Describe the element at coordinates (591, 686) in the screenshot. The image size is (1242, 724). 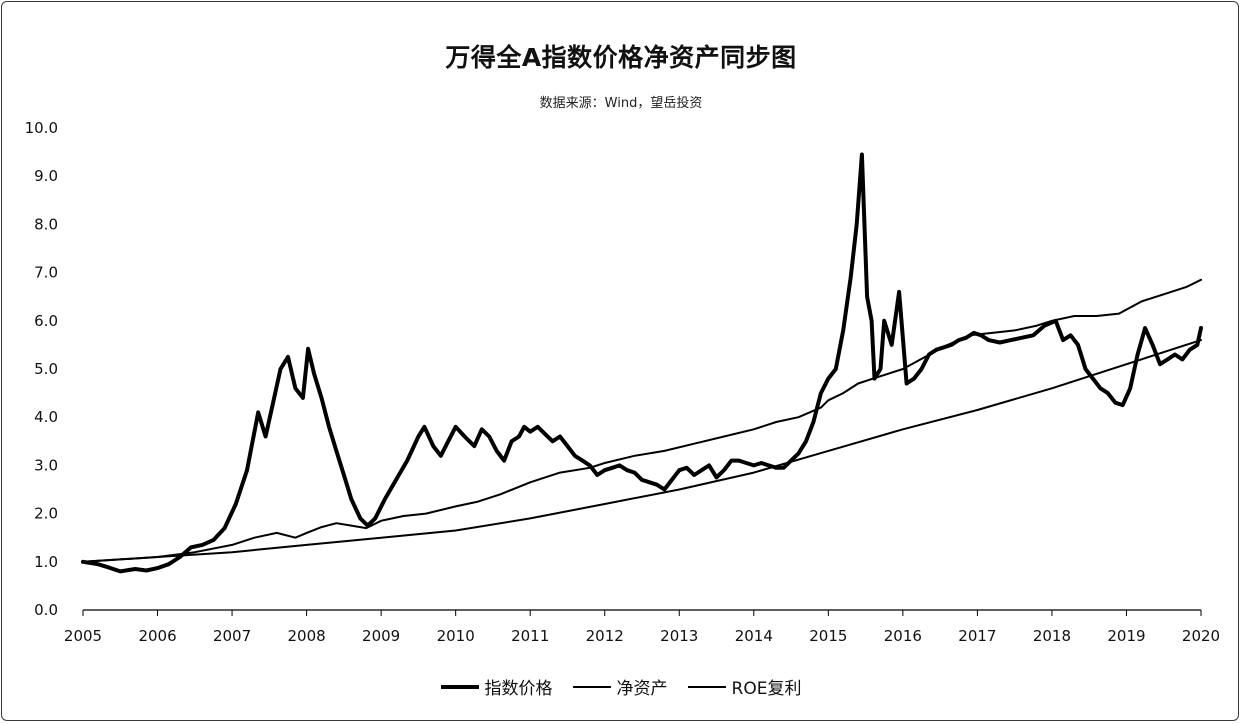
I see `legend-swatch-net-assets` at that location.